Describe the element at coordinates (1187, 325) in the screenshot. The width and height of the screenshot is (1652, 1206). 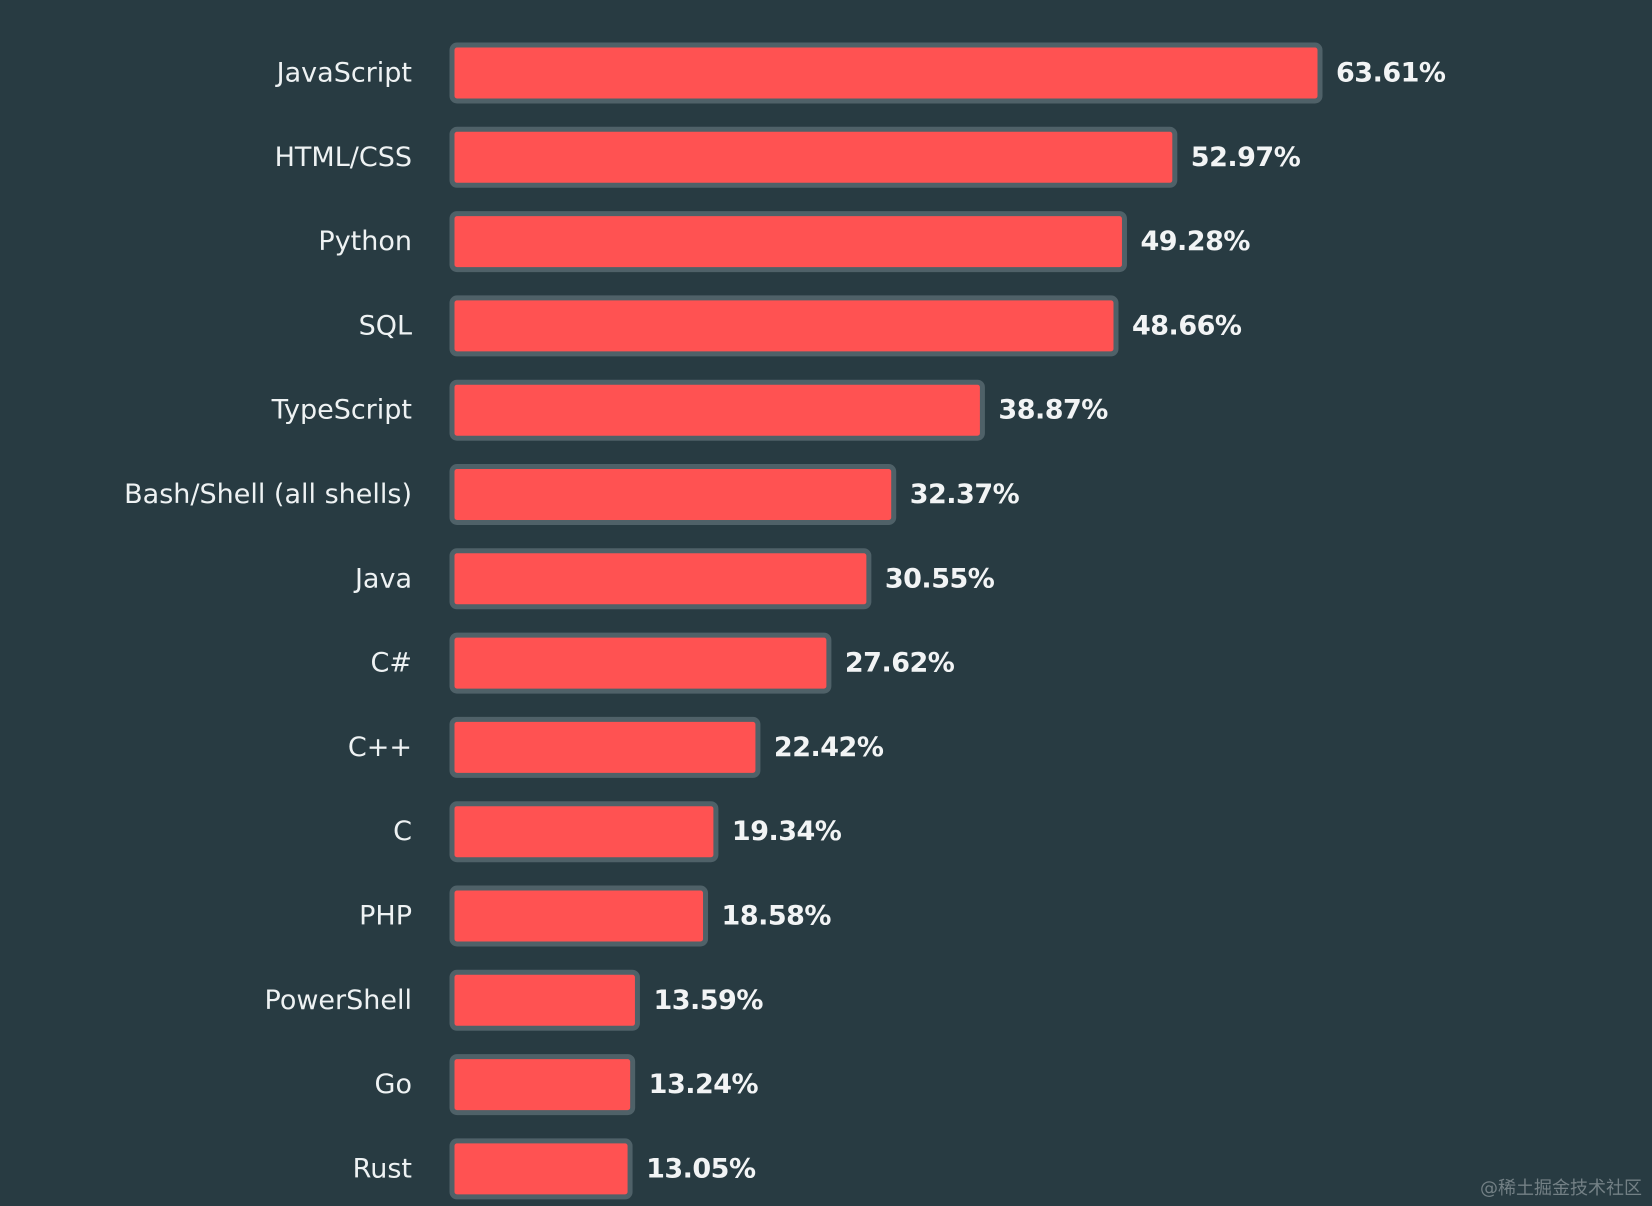
I see `value-label: 48.66%` at that location.